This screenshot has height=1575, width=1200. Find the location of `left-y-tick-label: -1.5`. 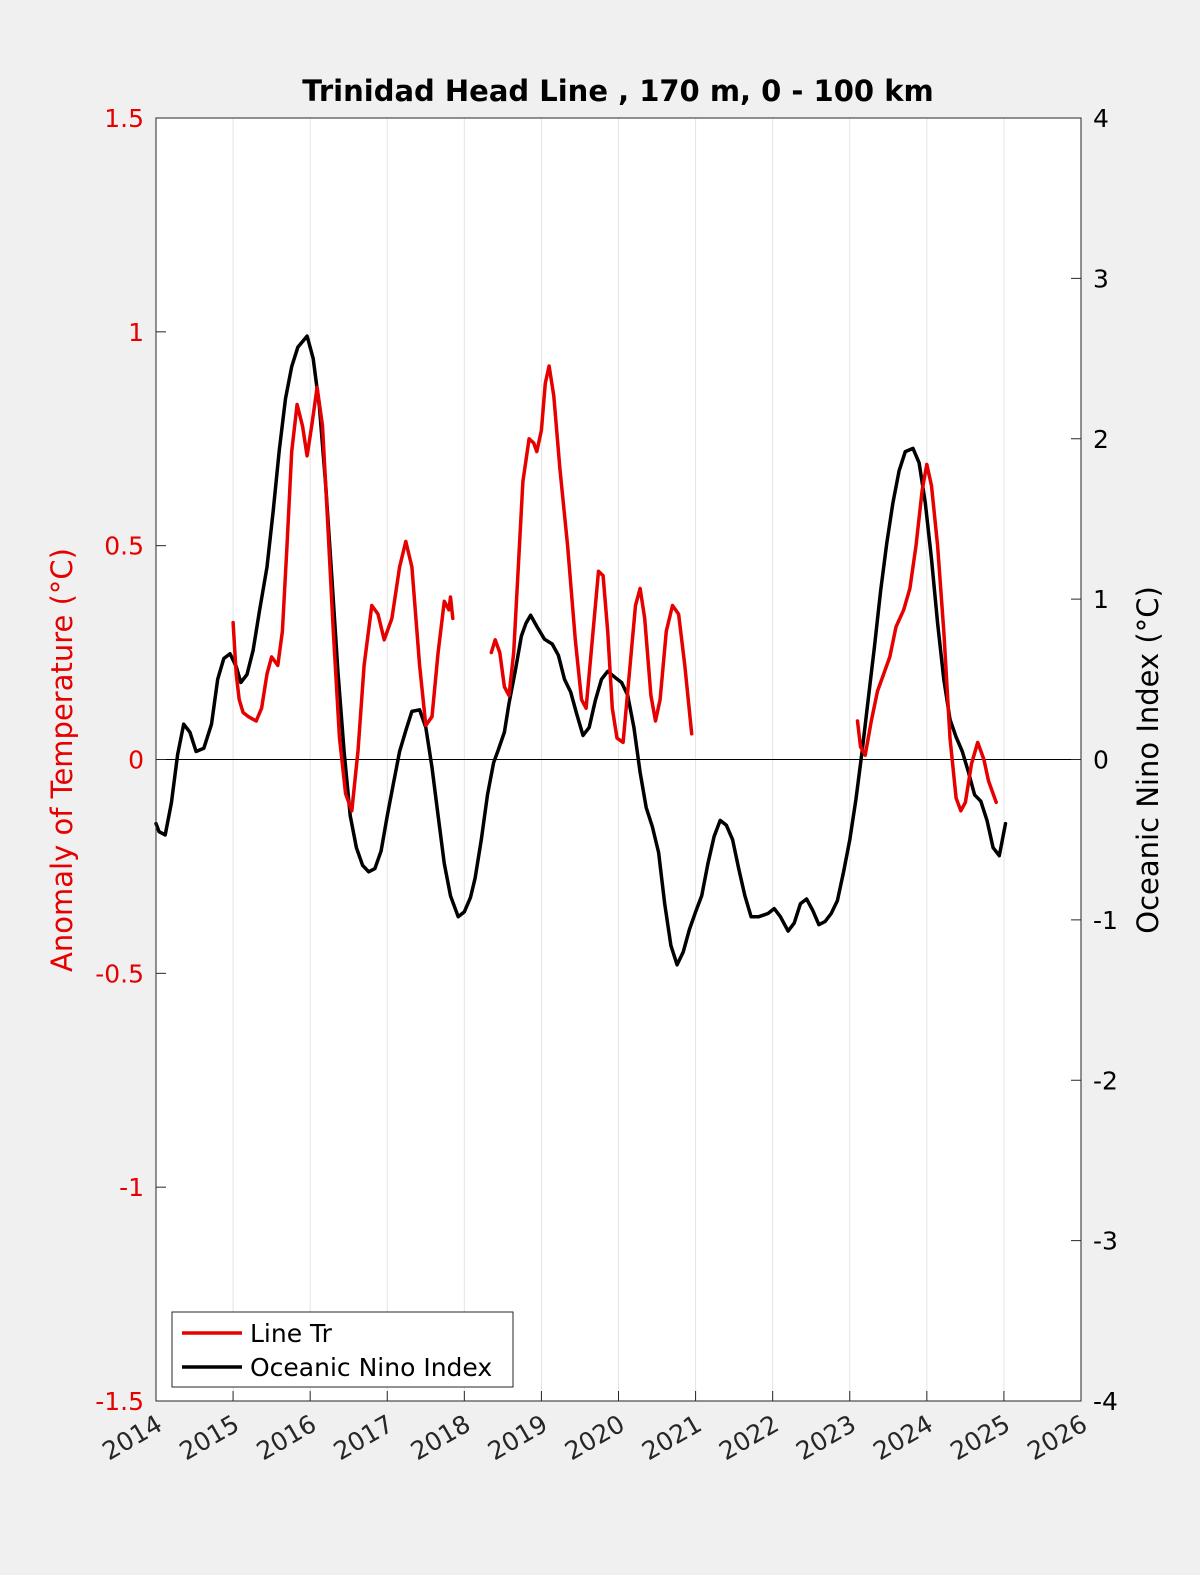

left-y-tick-label: -1.5 is located at coordinates (119, 1401).